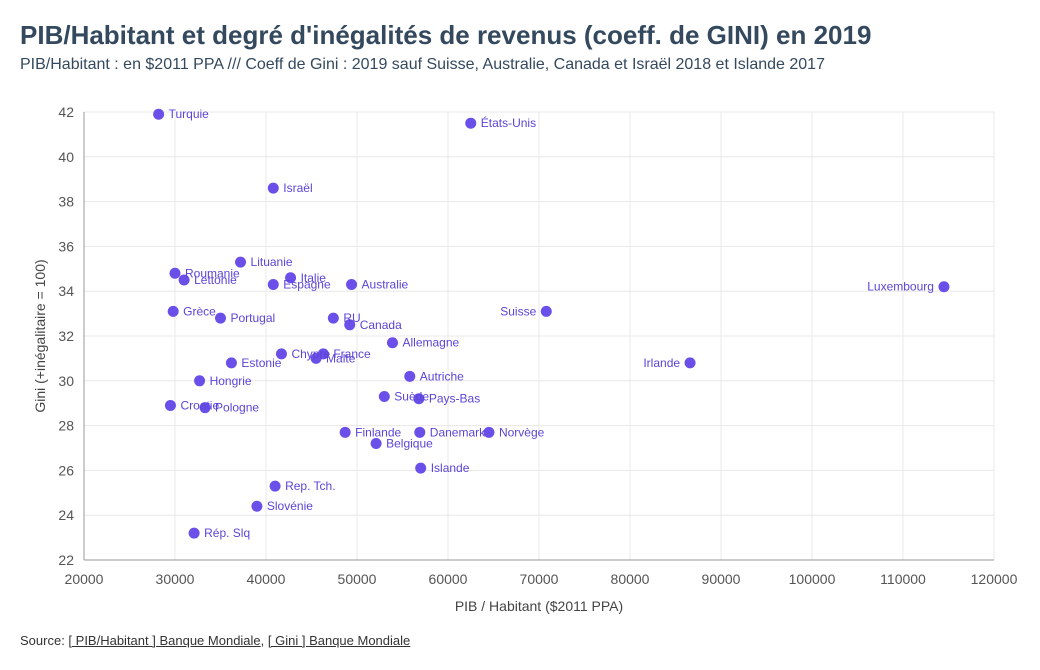  What do you see at coordinates (994, 579) in the screenshot?
I see `x-tick-label: 120000` at bounding box center [994, 579].